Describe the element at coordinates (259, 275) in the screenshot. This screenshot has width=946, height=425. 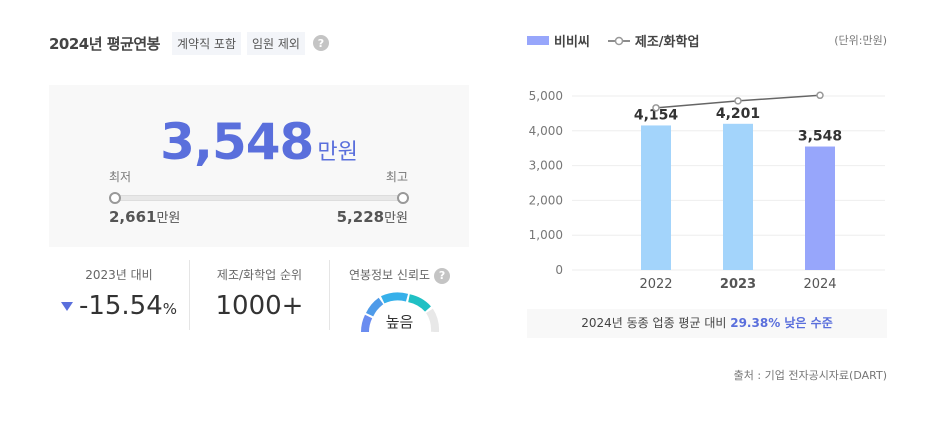
I see `stat-rank-label: 제조/화학업 순위` at that location.